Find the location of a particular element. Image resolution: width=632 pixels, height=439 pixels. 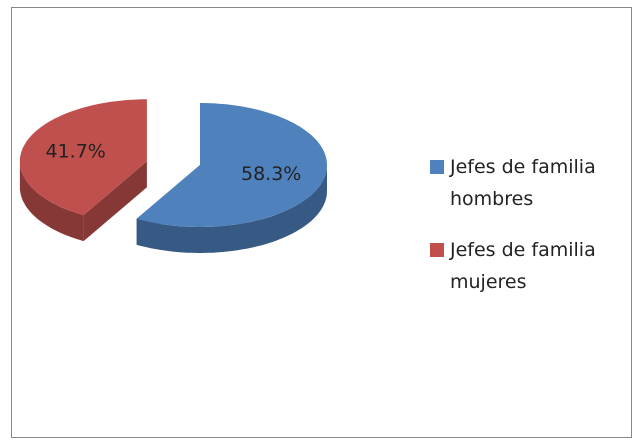

legend-item: Jefes de familia hombres is located at coordinates (525, 183).